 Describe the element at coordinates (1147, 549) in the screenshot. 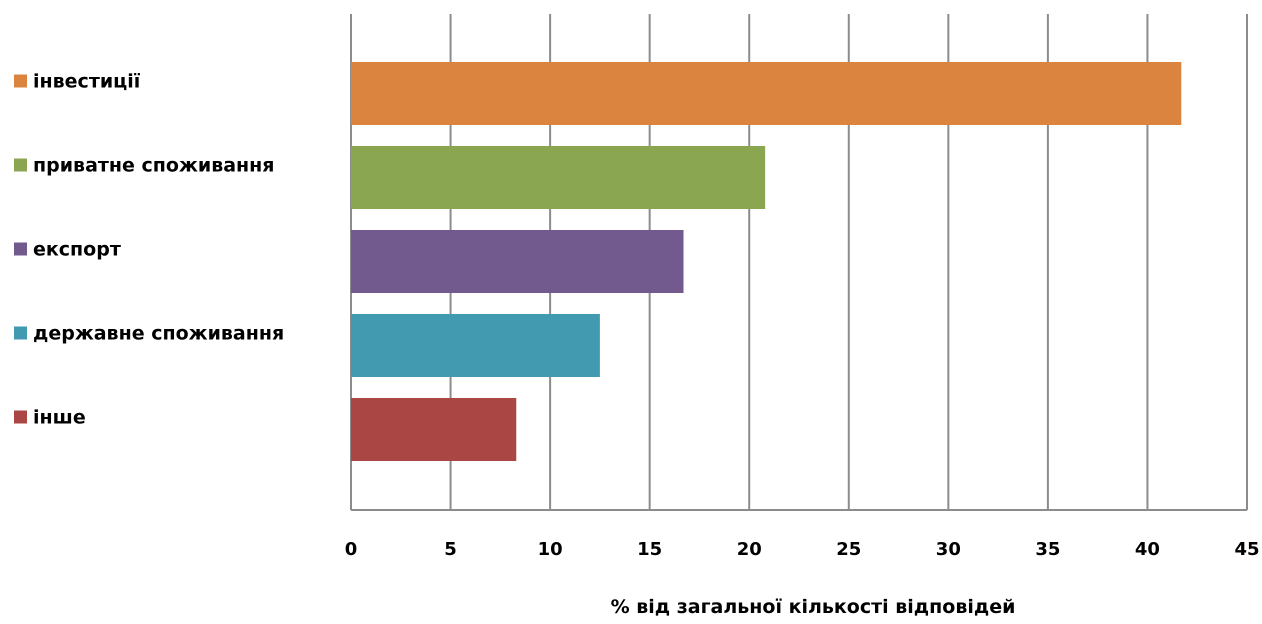

I see `x-tick-label: 40` at that location.